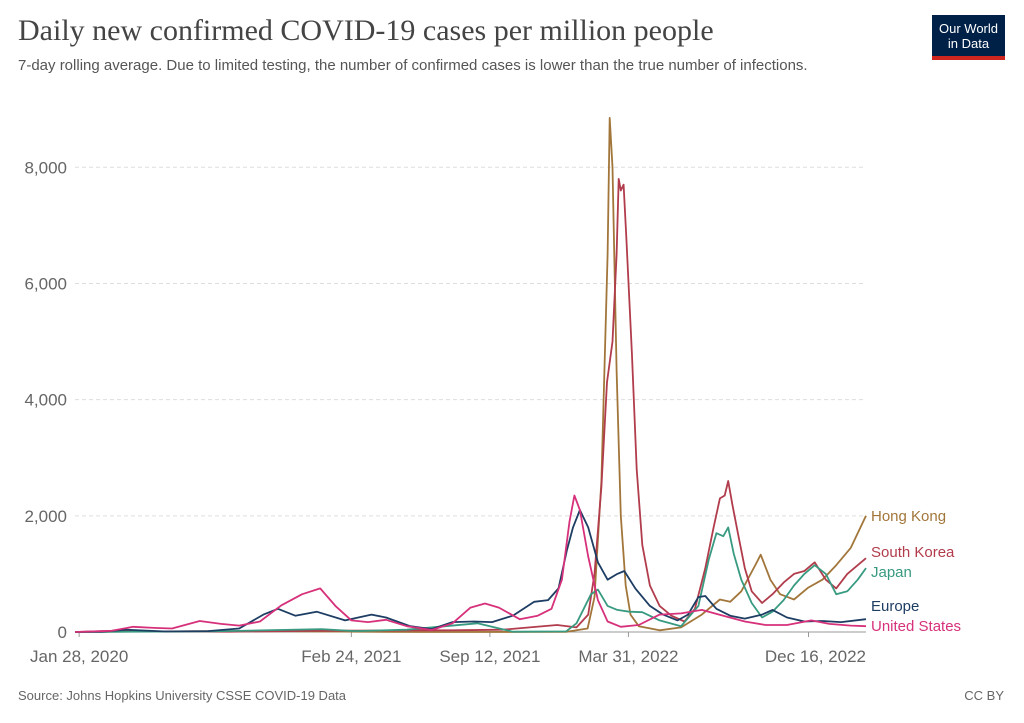  Describe the element at coordinates (628, 656) in the screenshot. I see `x-tick-label: Mar 31, 2022` at that location.